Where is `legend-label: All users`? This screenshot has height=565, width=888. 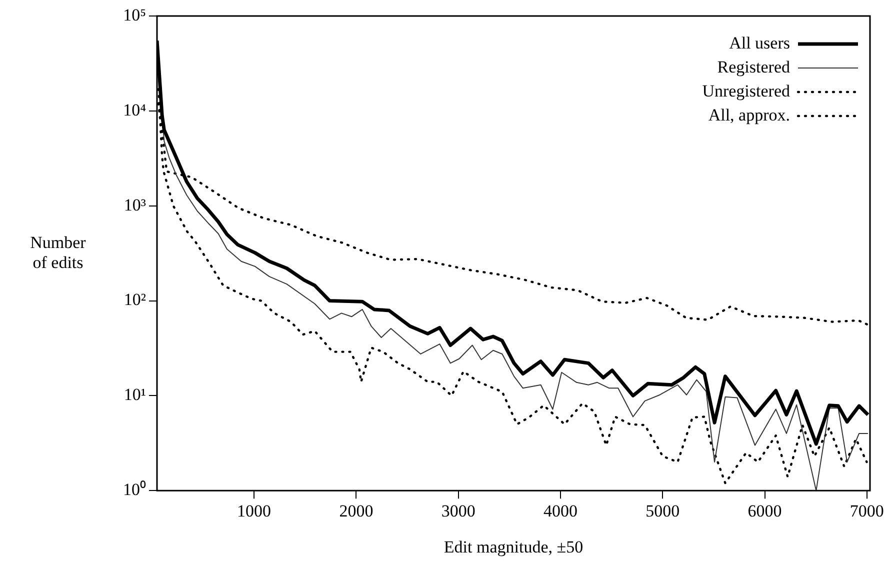 legend-label: All users is located at coordinates (759, 42).